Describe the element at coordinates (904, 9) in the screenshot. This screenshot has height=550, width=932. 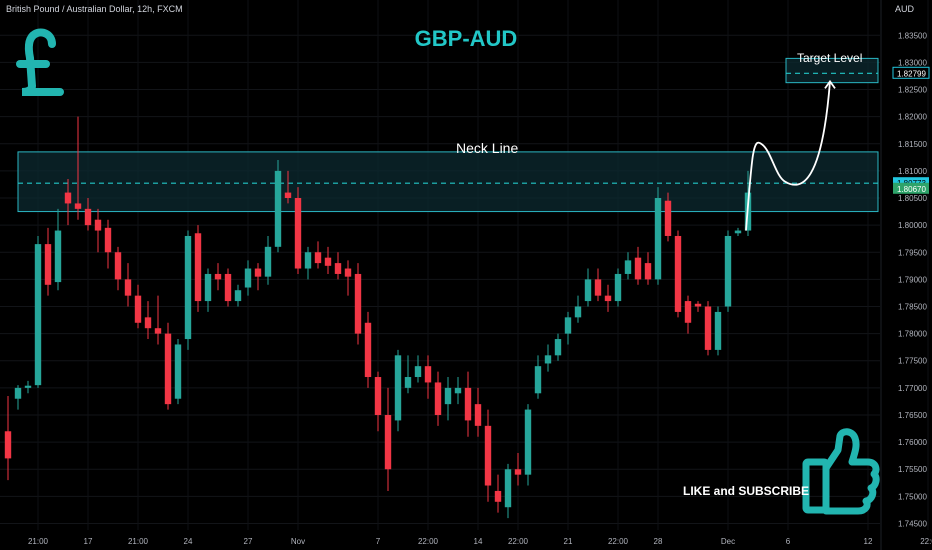
I see `currency-label: AUD` at that location.